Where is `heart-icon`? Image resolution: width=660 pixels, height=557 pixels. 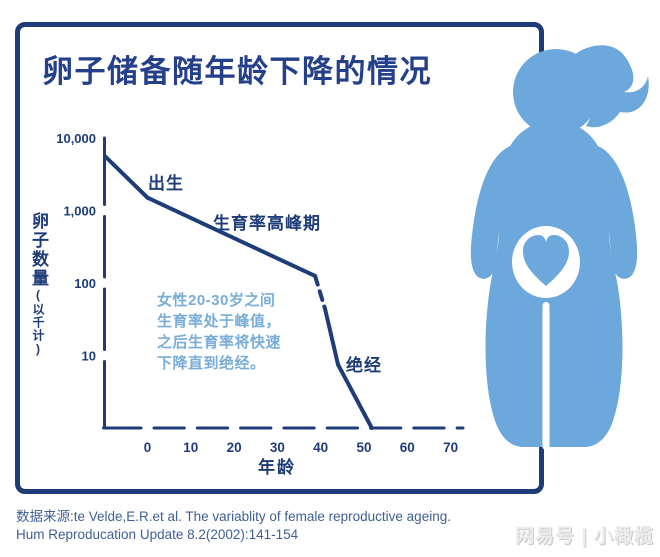
heart-icon is located at coordinates (546, 260).